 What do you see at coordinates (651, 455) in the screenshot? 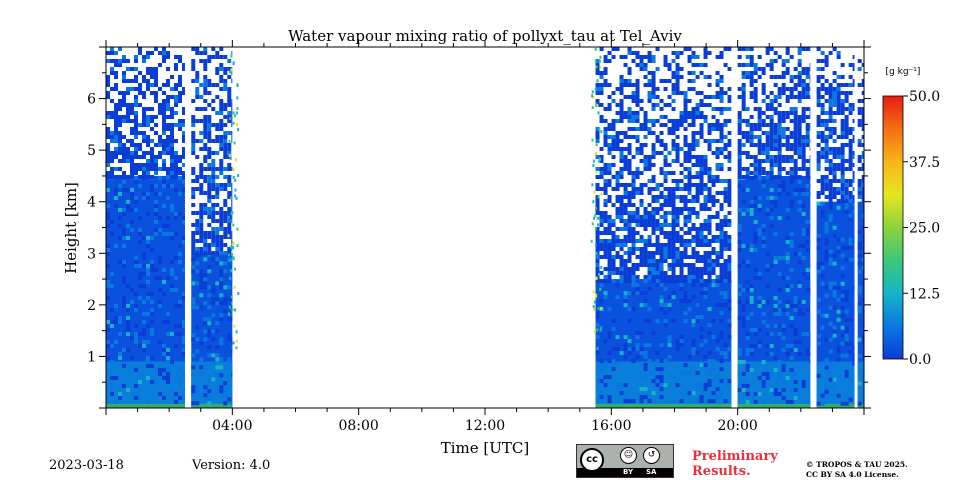
I see `sa-share-alike-icon: ↺` at bounding box center [651, 455].